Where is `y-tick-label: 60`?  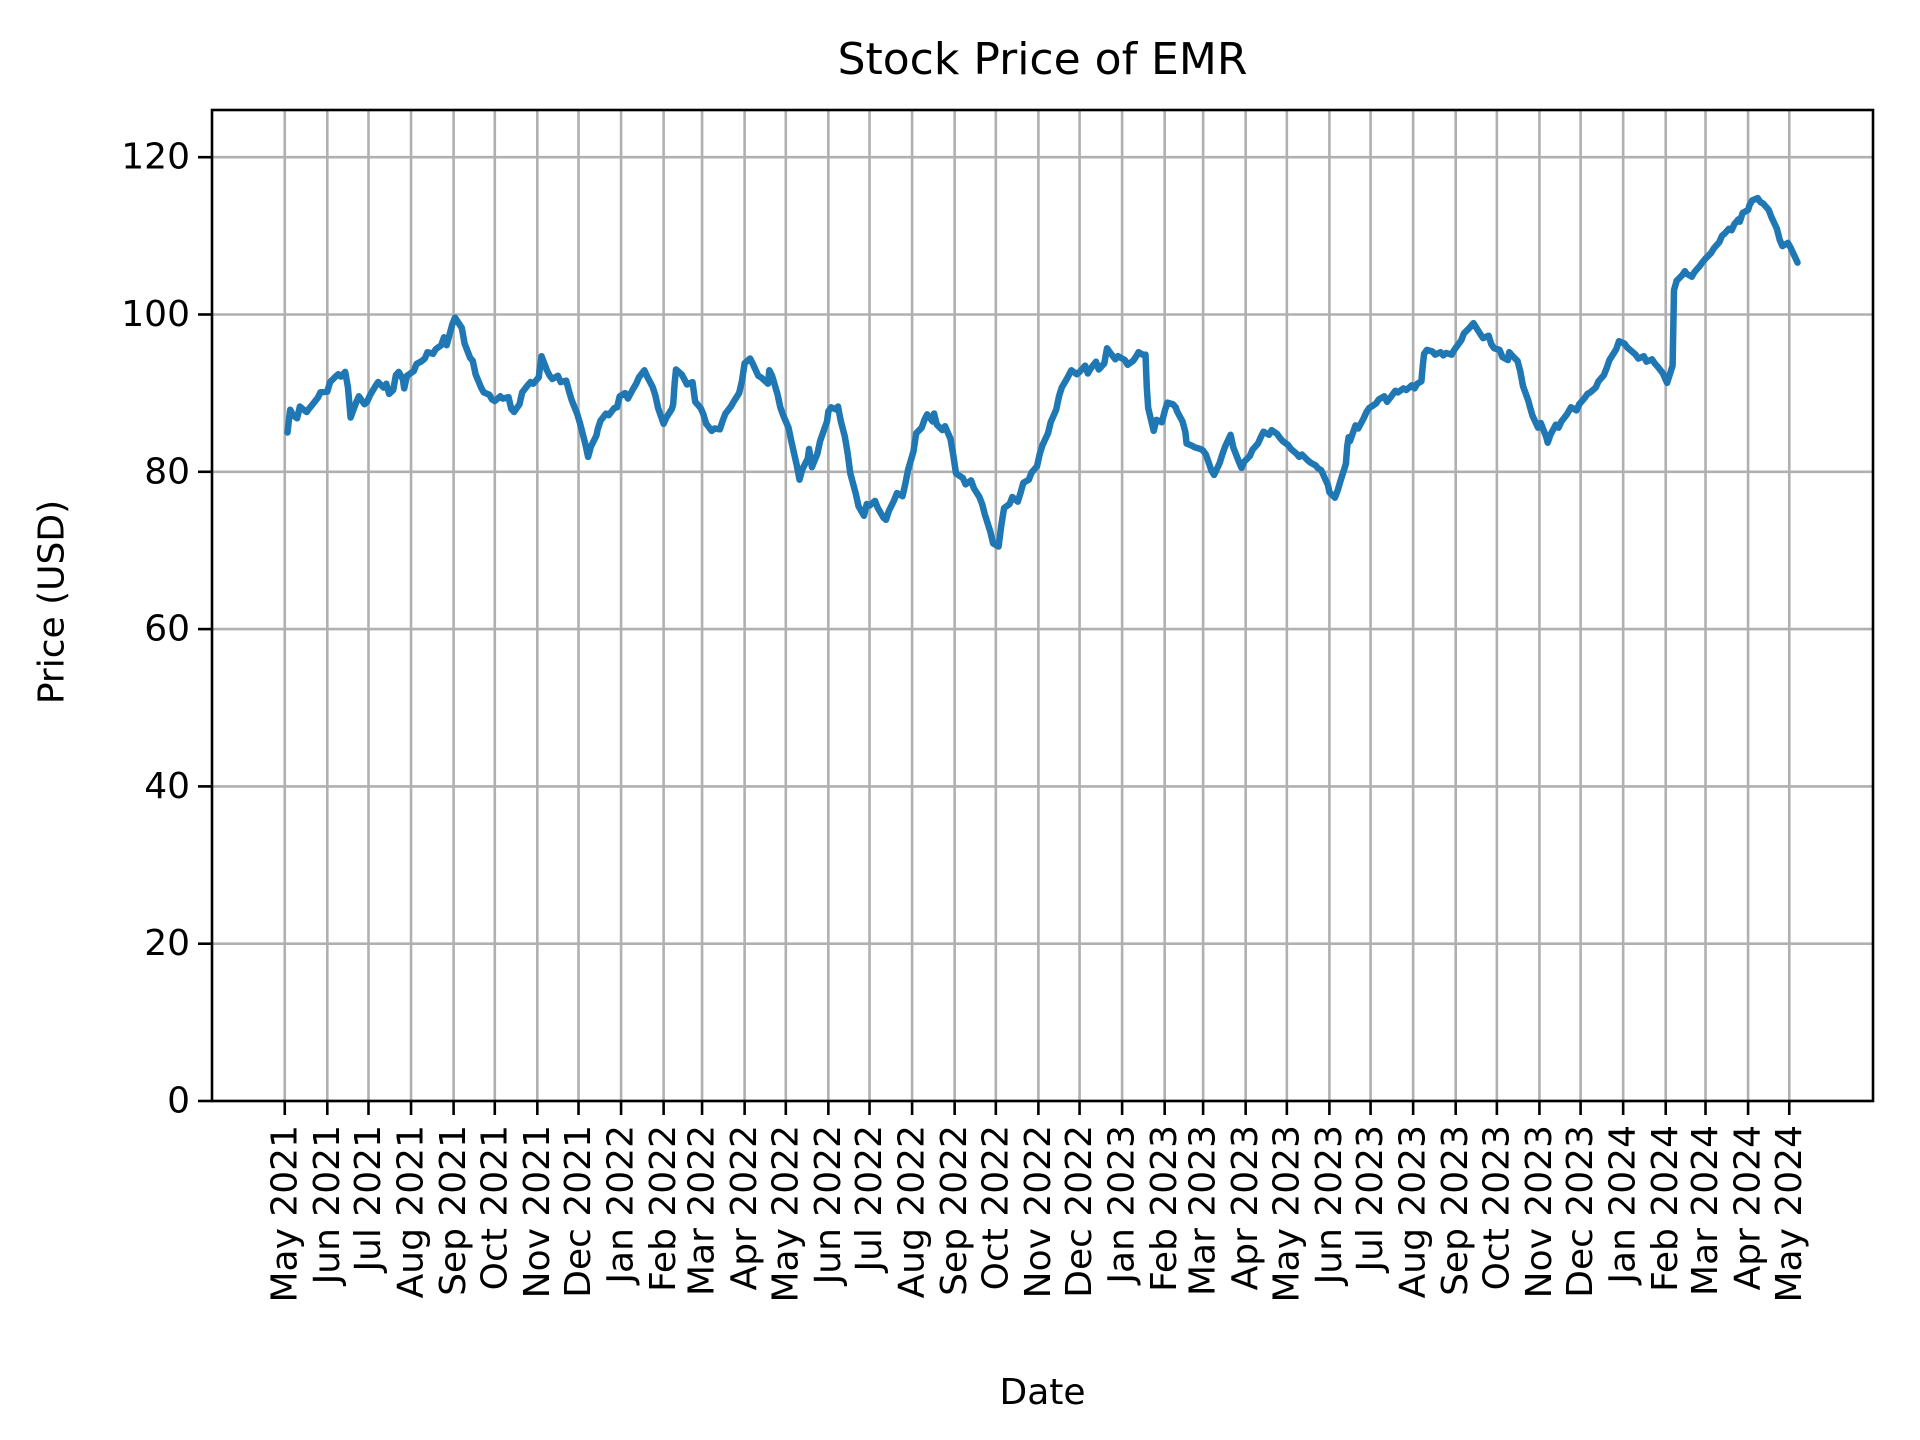 y-tick-label: 60 is located at coordinates (167, 629).